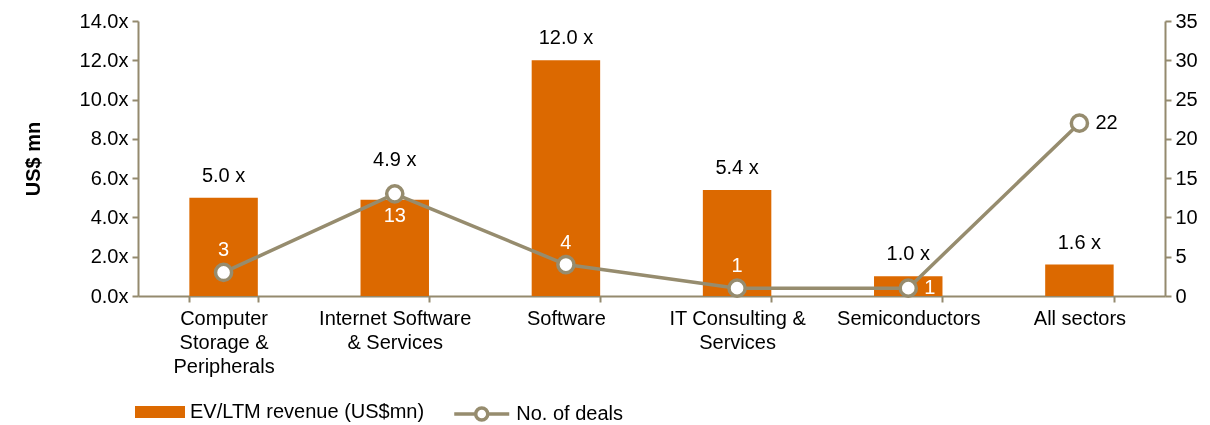  Describe the element at coordinates (104, 99) in the screenshot. I see `y-tick-label: 10.0x` at that location.